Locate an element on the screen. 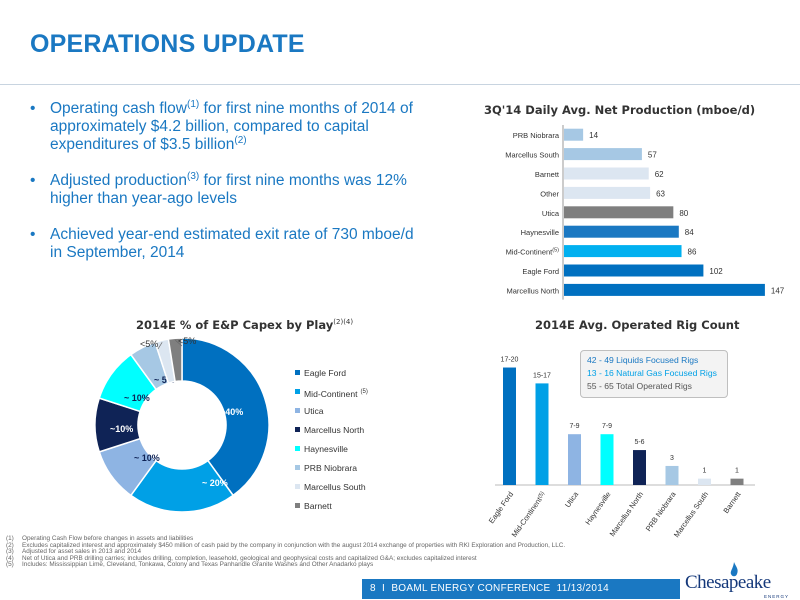  rig-category-label: Eagle Ford is located at coordinates (501, 507).